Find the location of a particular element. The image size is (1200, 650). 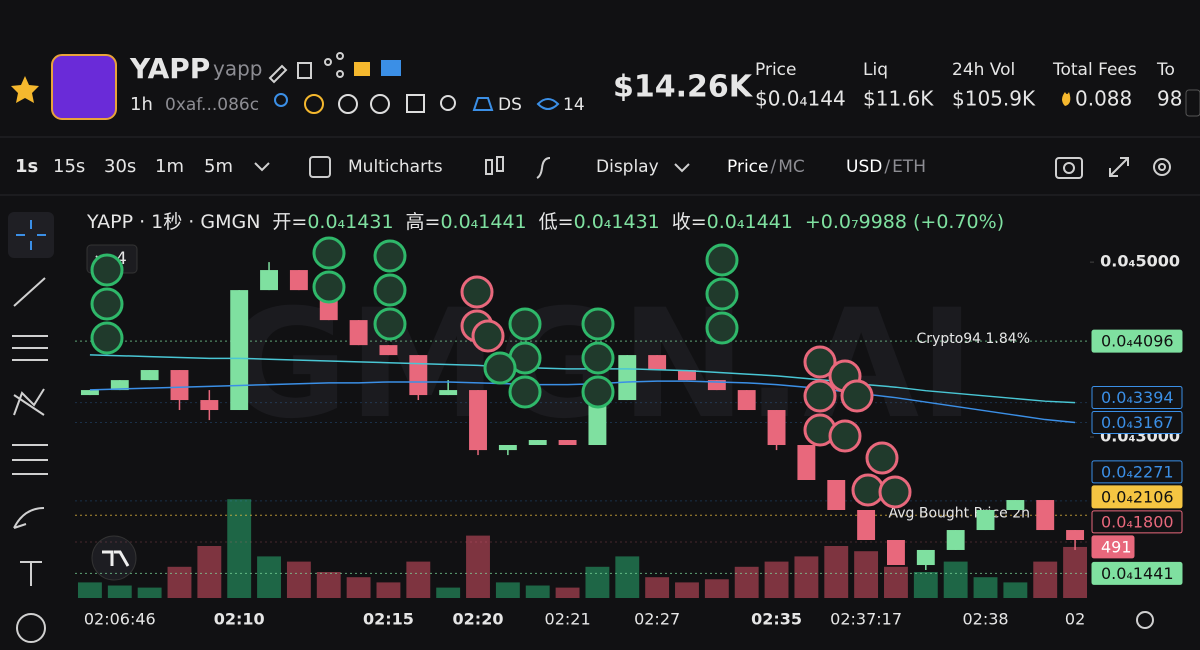

display-menu: Display is located at coordinates (627, 167).